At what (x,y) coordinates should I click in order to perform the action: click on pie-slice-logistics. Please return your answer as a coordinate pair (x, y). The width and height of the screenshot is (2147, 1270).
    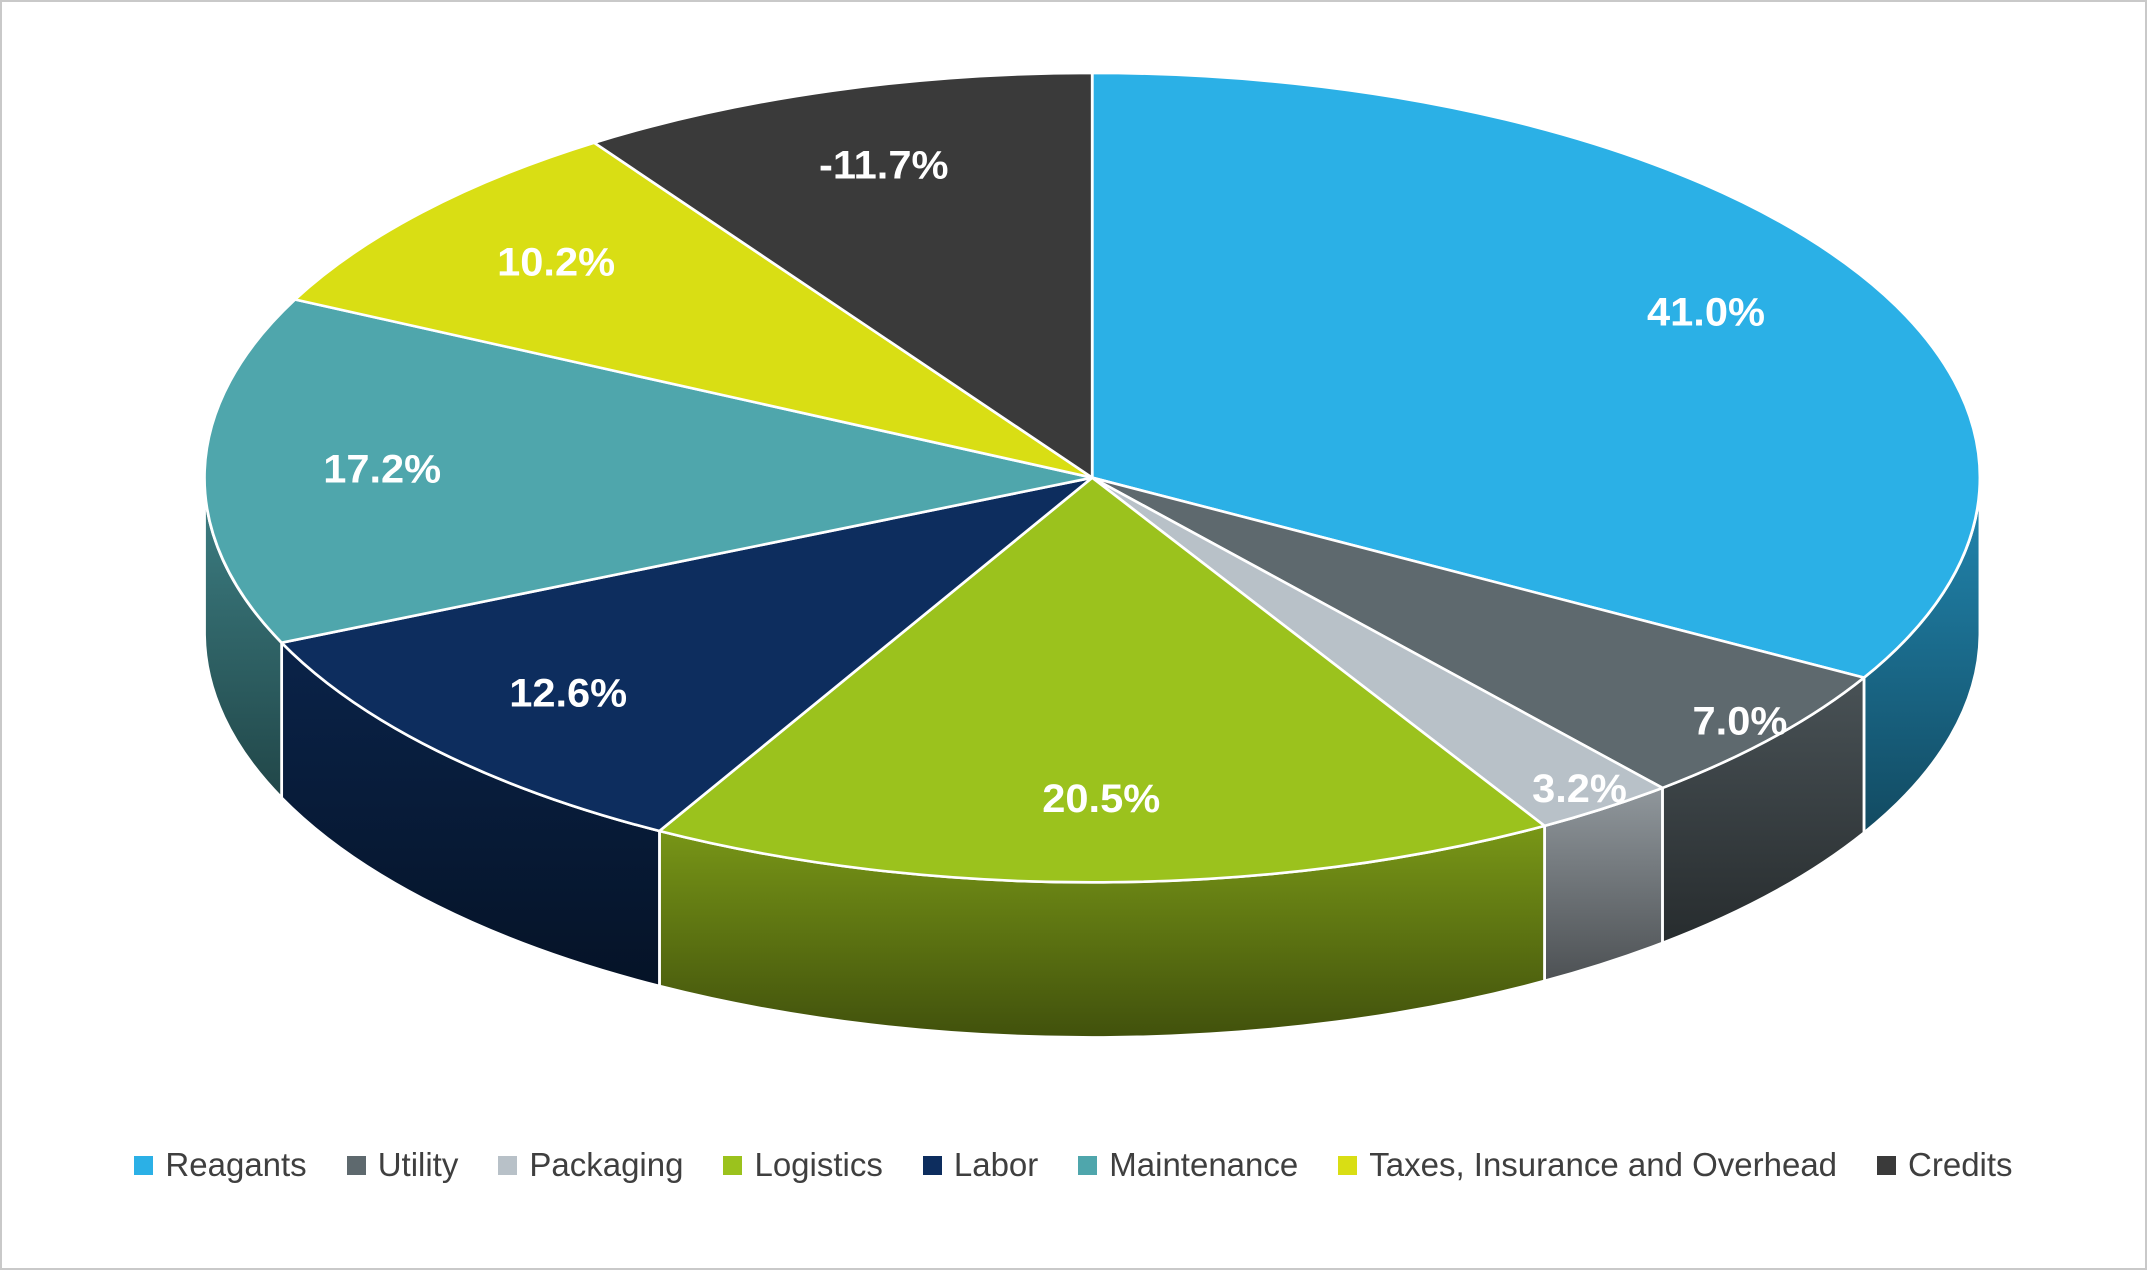
    Looking at the image, I should click on (1102, 680).